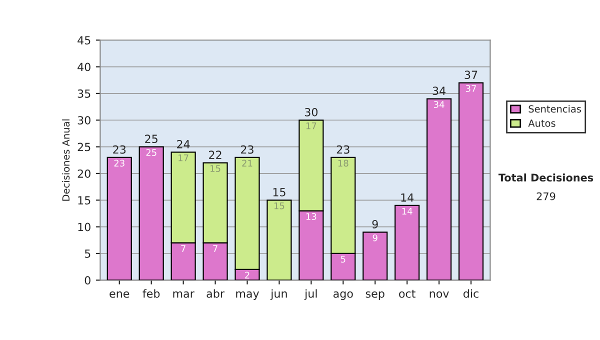  What do you see at coordinates (87, 280) in the screenshot?
I see `y-tick-label: 0` at bounding box center [87, 280].